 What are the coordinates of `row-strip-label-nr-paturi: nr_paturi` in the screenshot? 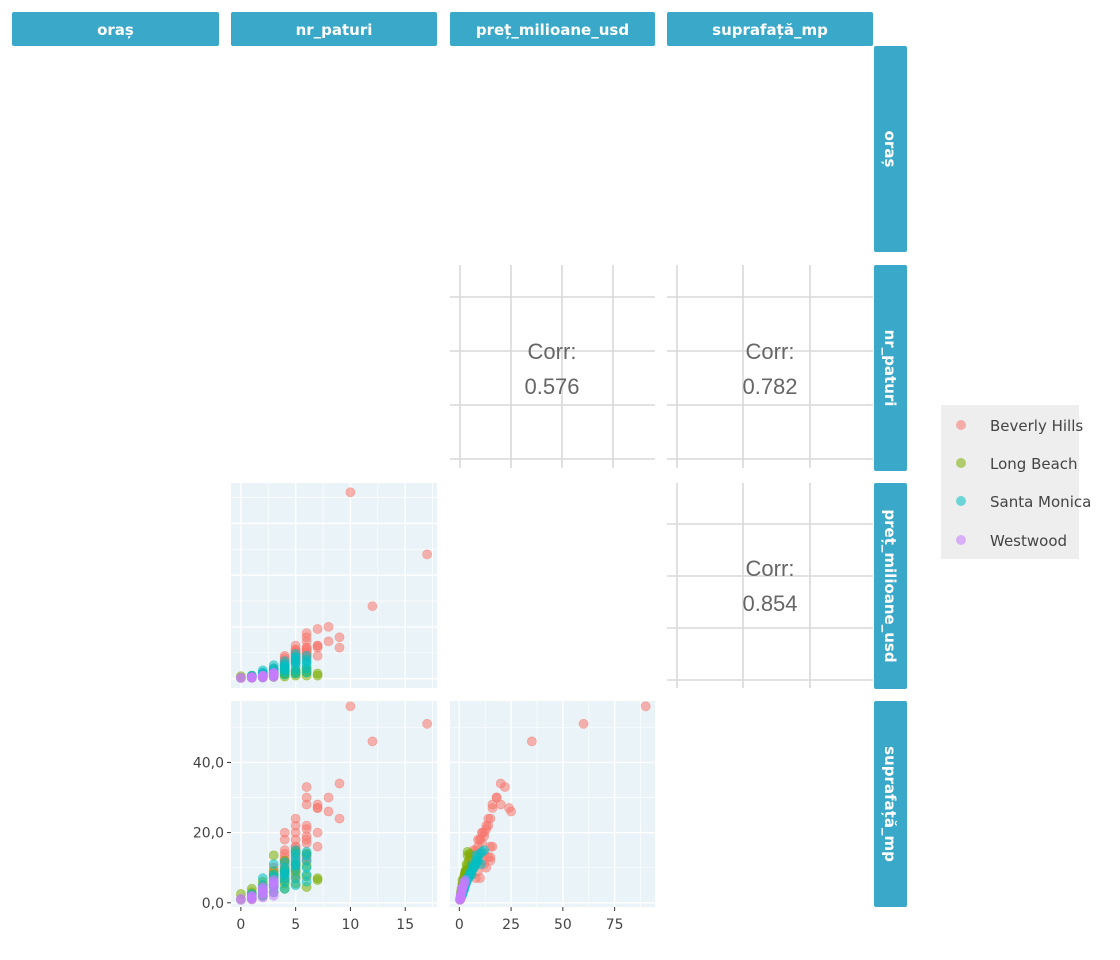 It's located at (890, 368).